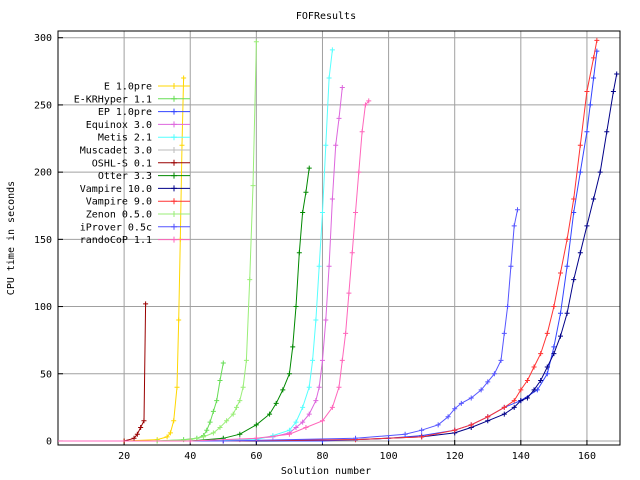 This screenshot has width=640, height=480. I want to click on y-tick-label: 50, so click(46, 374).